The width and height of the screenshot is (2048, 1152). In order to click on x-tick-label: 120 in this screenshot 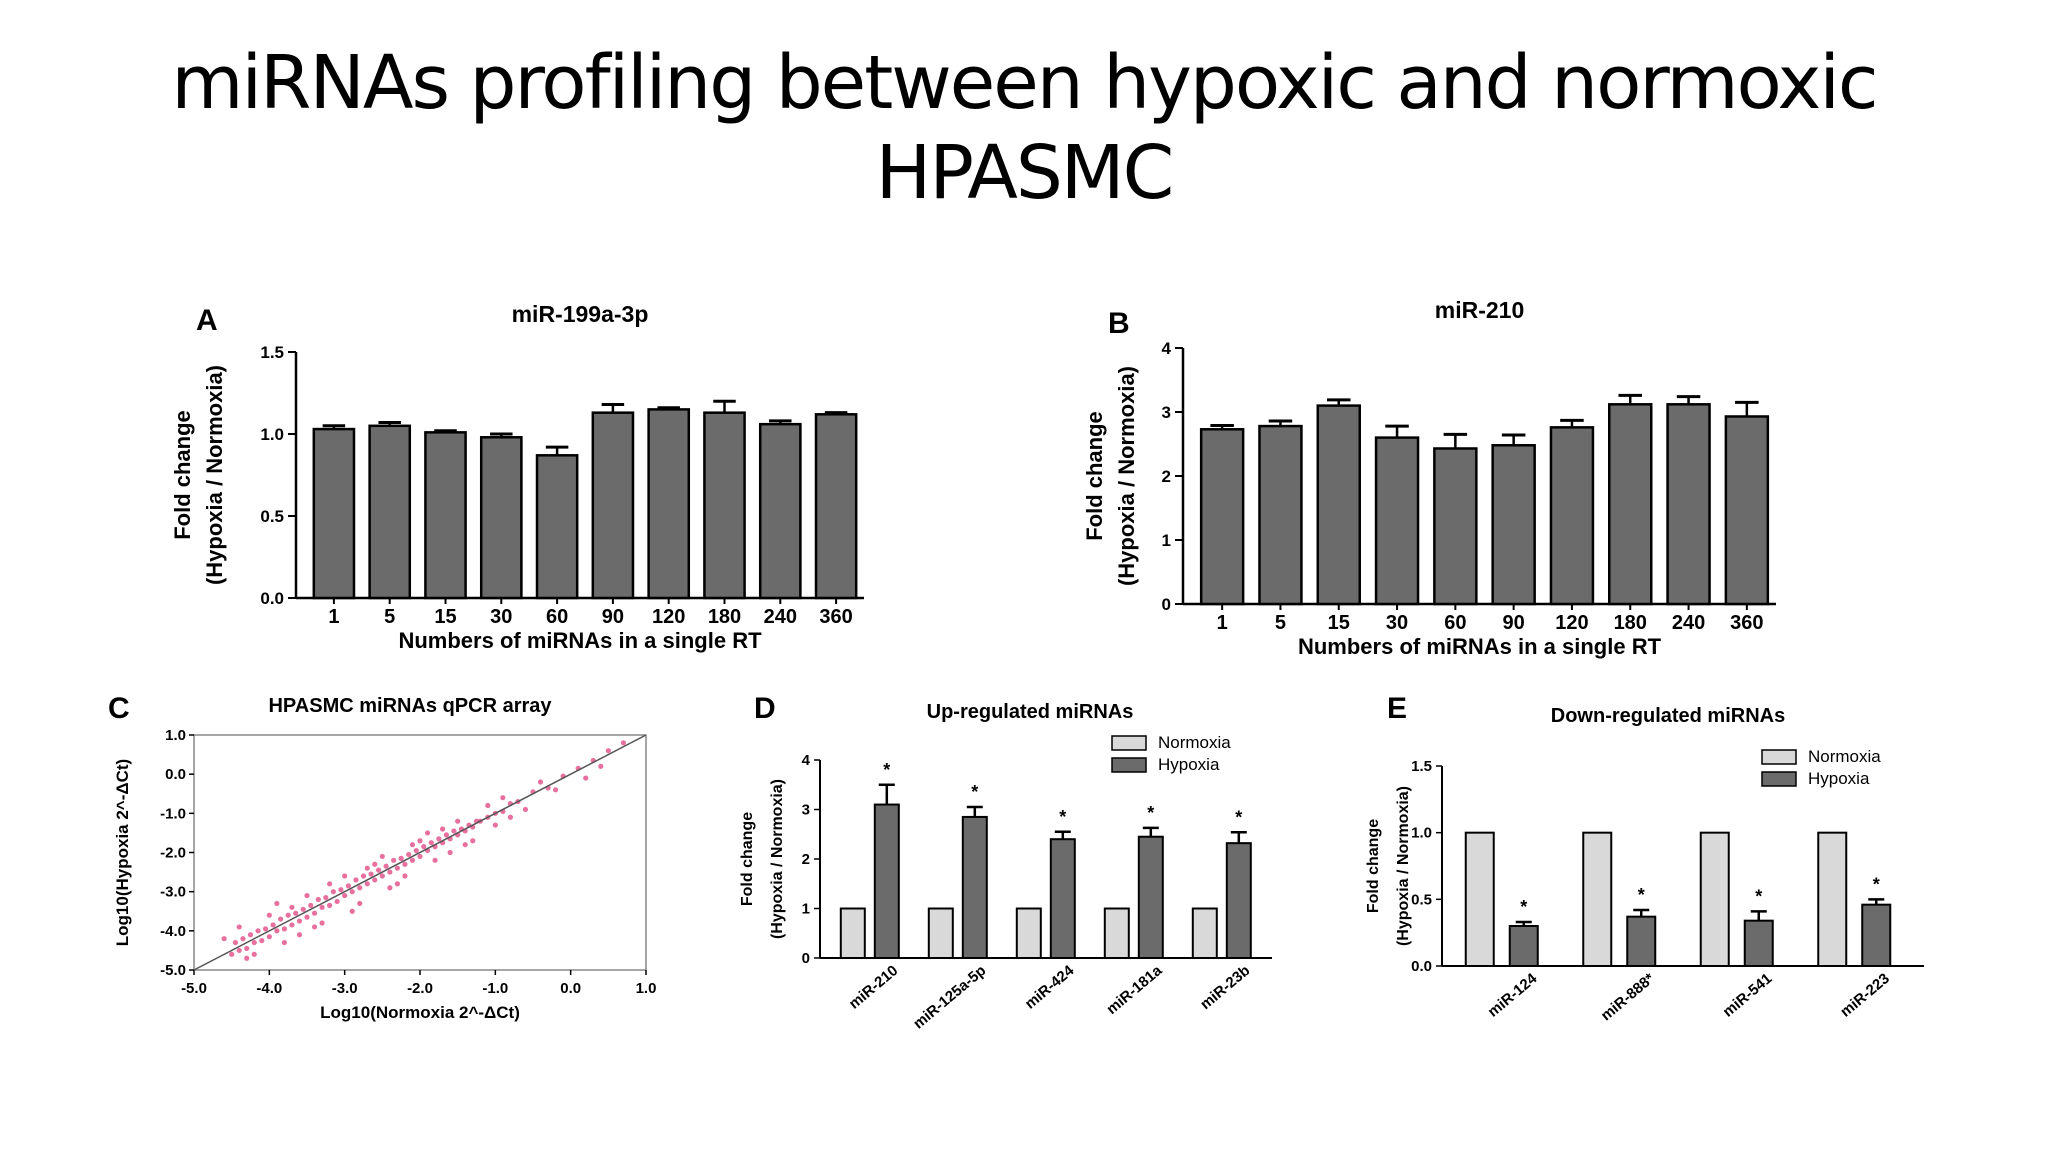, I will do `click(1571, 623)`.